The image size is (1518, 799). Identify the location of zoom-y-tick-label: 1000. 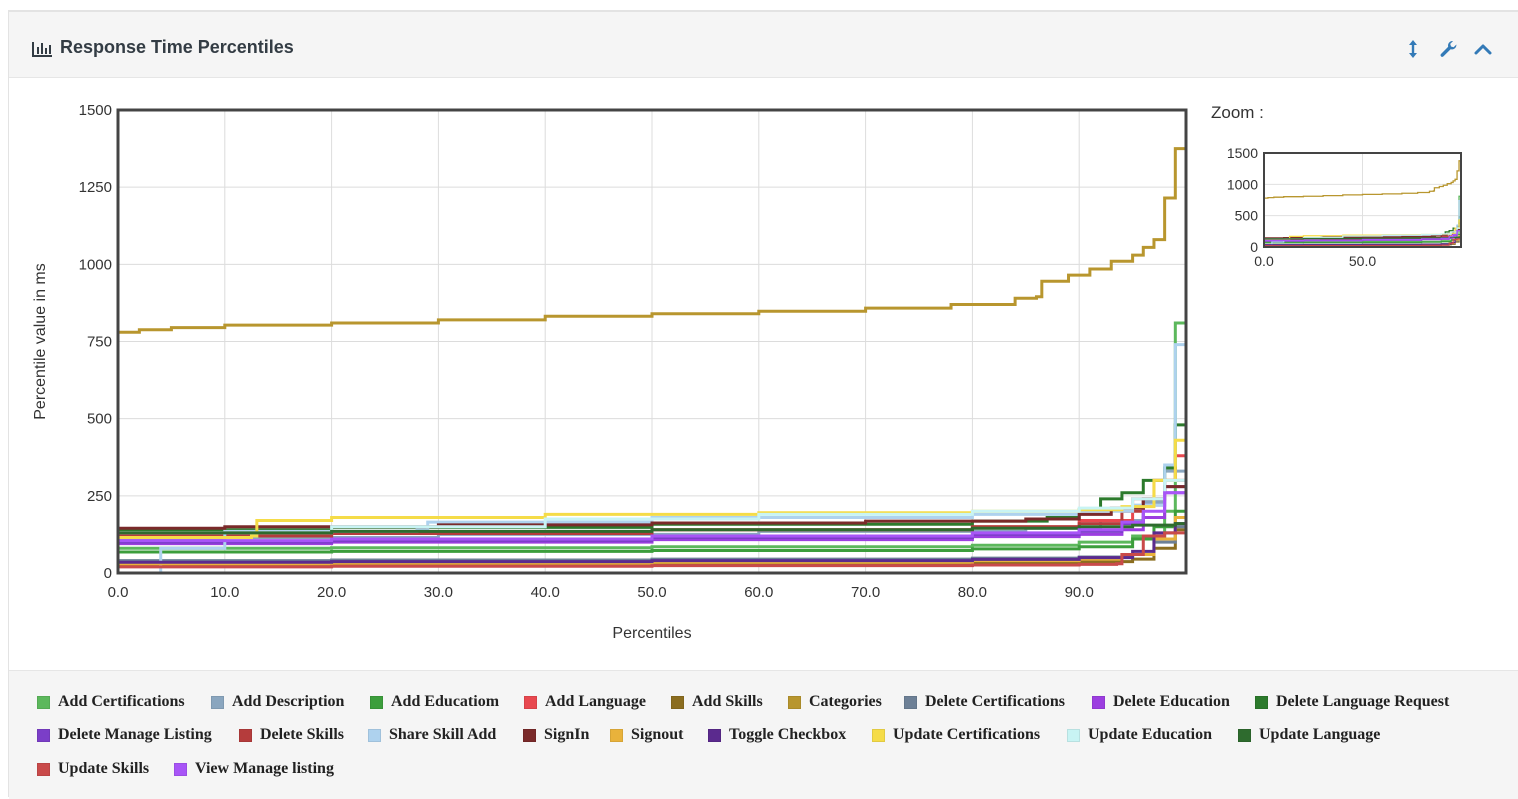
(1242, 184).